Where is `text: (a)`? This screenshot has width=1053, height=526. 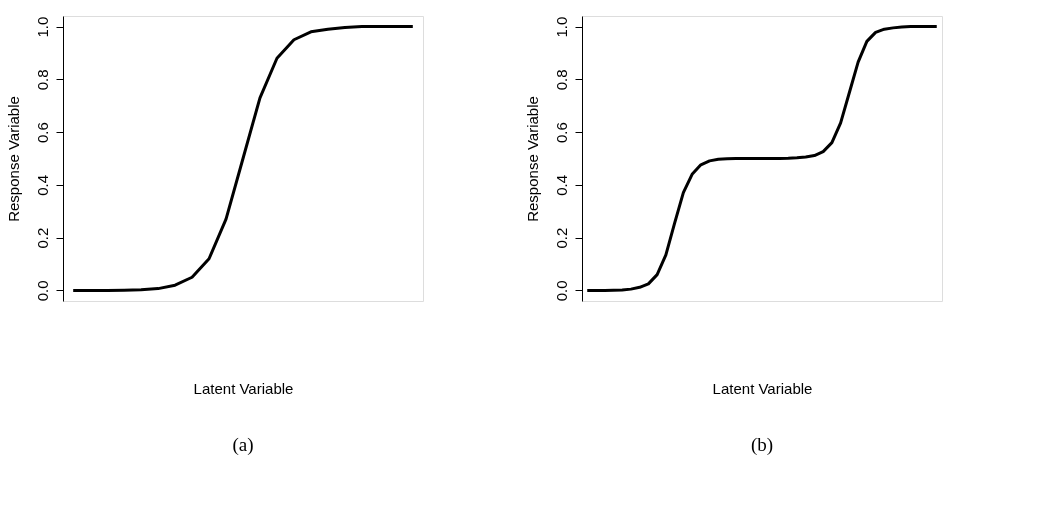 text: (a) is located at coordinates (243, 445).